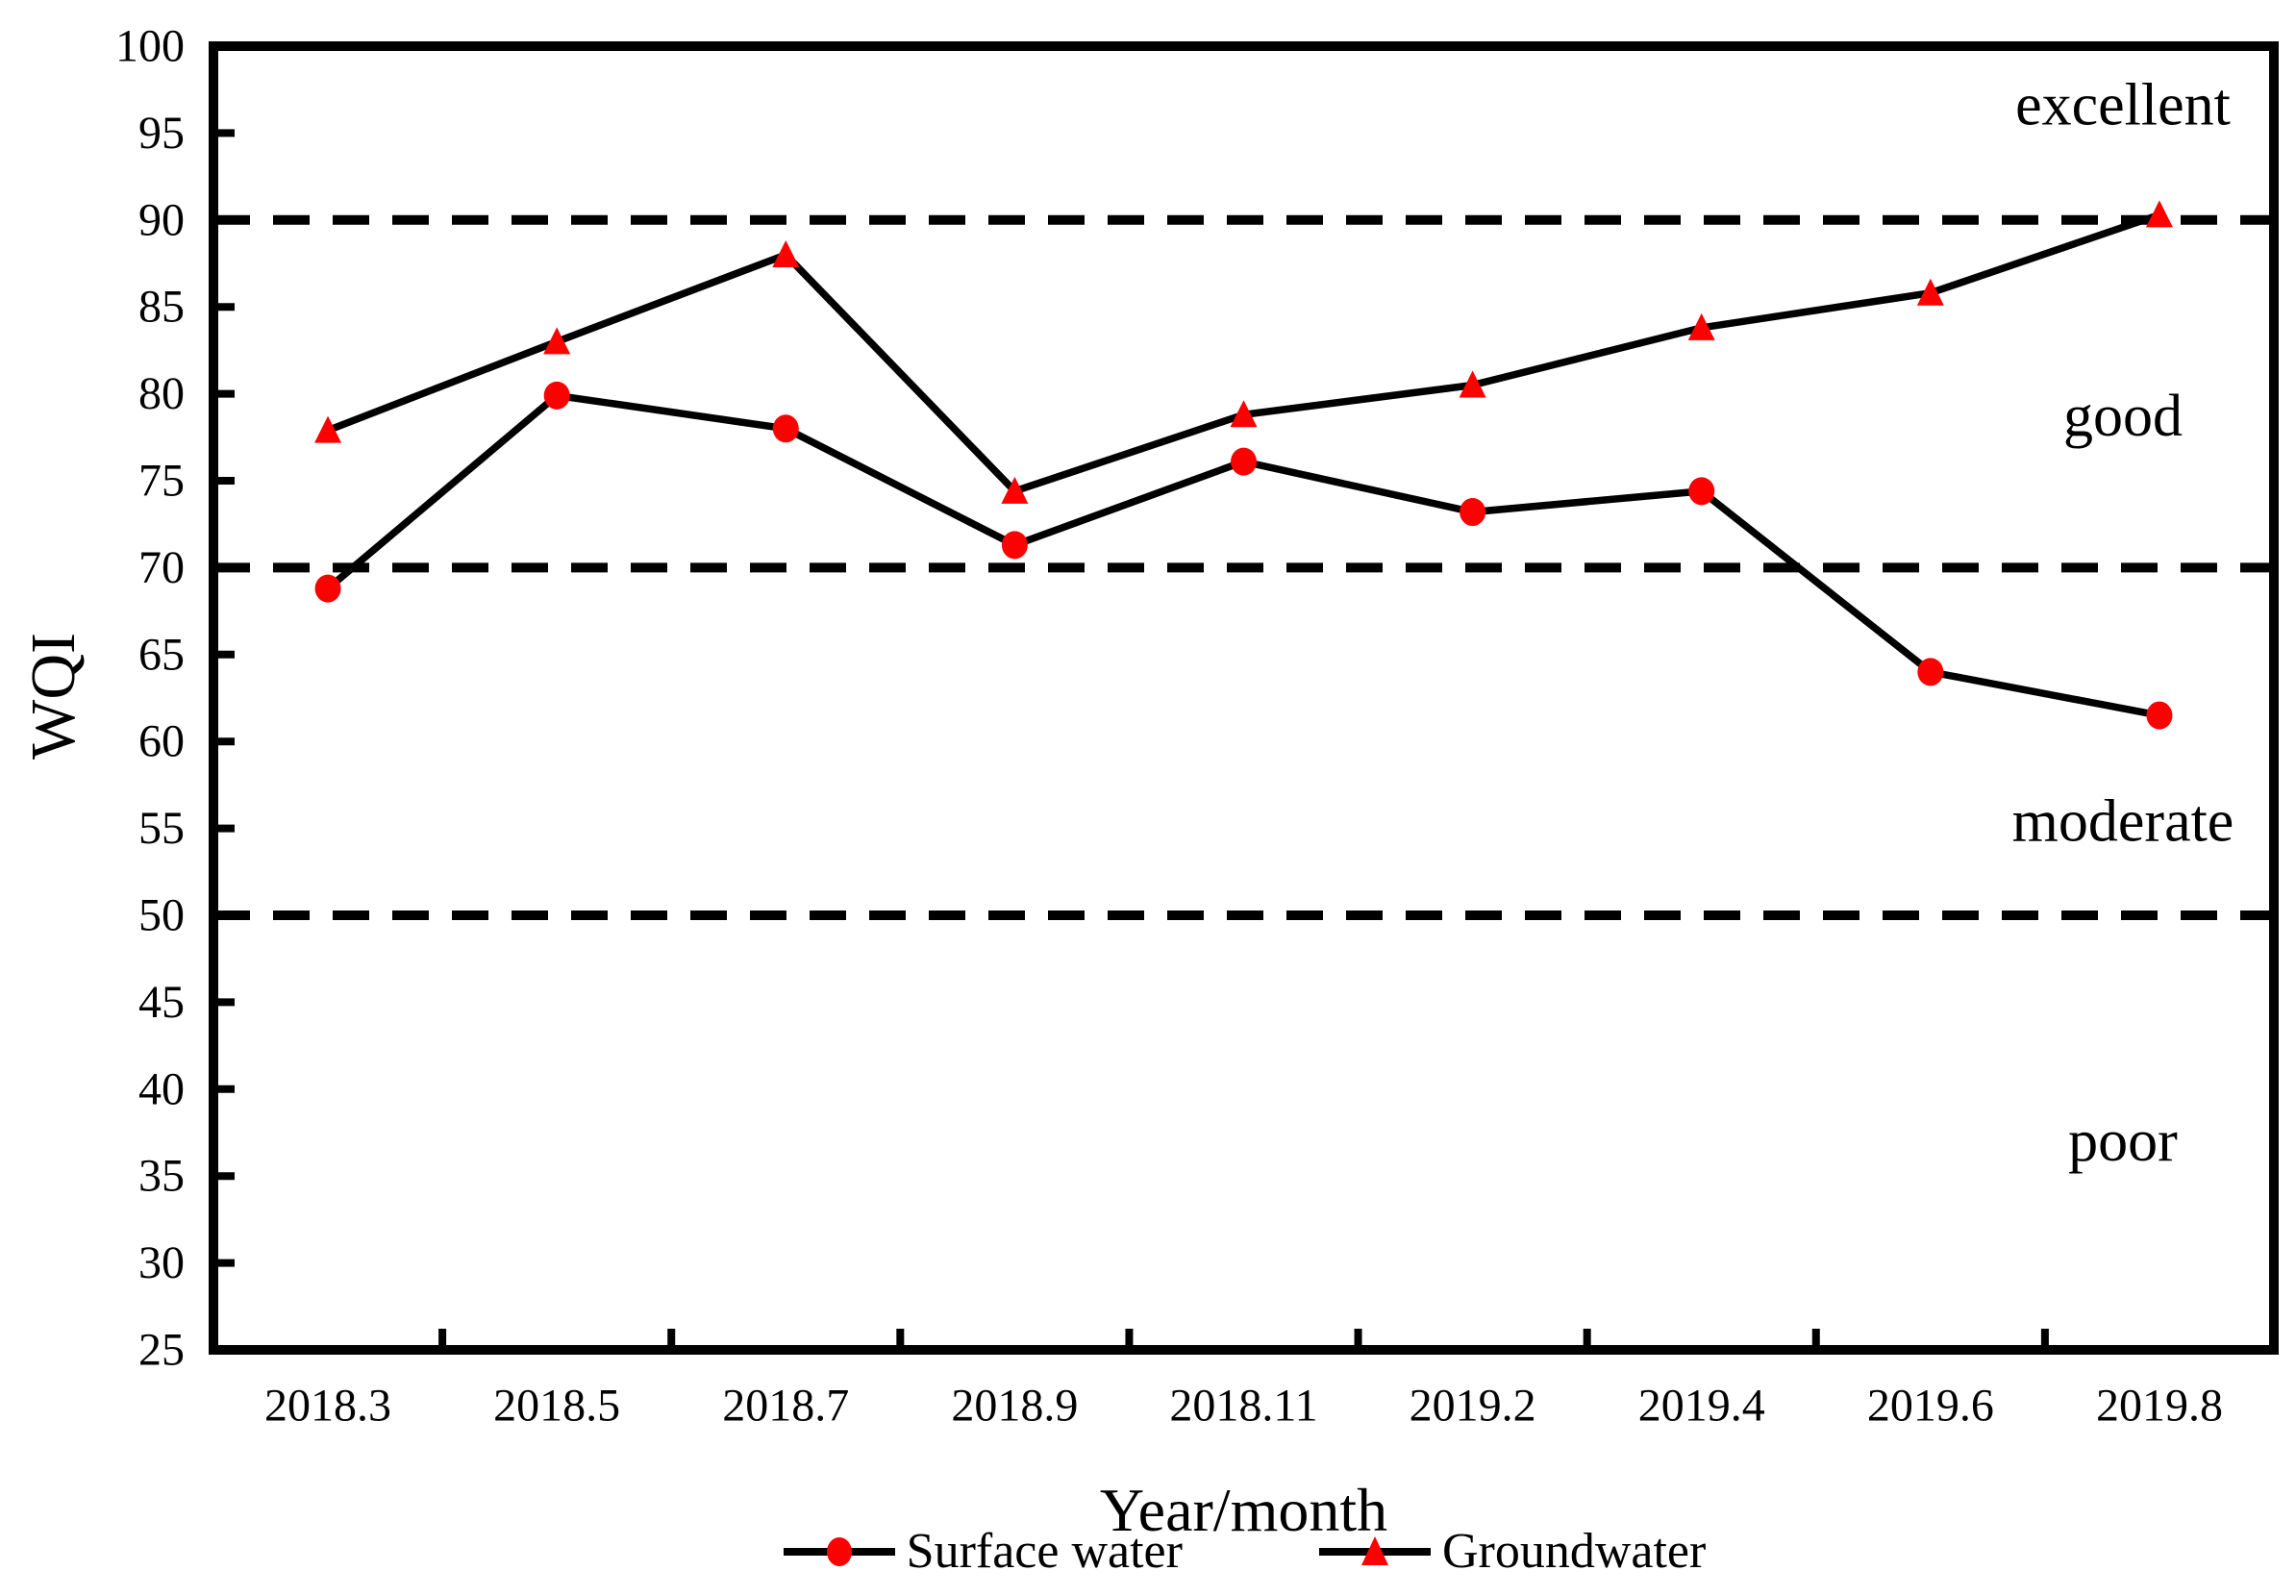 The height and width of the screenshot is (1596, 2296). I want to click on y-axis-tick-label: 75, so click(161, 481).